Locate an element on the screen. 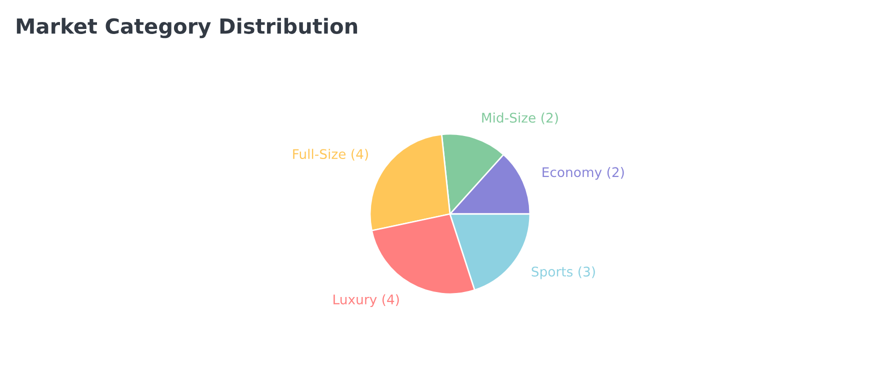 The height and width of the screenshot is (380, 895). slice-label: Mid-Size is located at coordinates (509, 117).